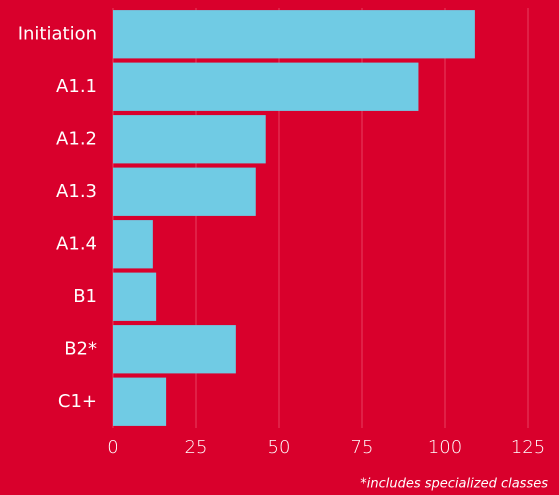  Describe the element at coordinates (85, 296) in the screenshot. I see `y-tick-label: B1` at that location.